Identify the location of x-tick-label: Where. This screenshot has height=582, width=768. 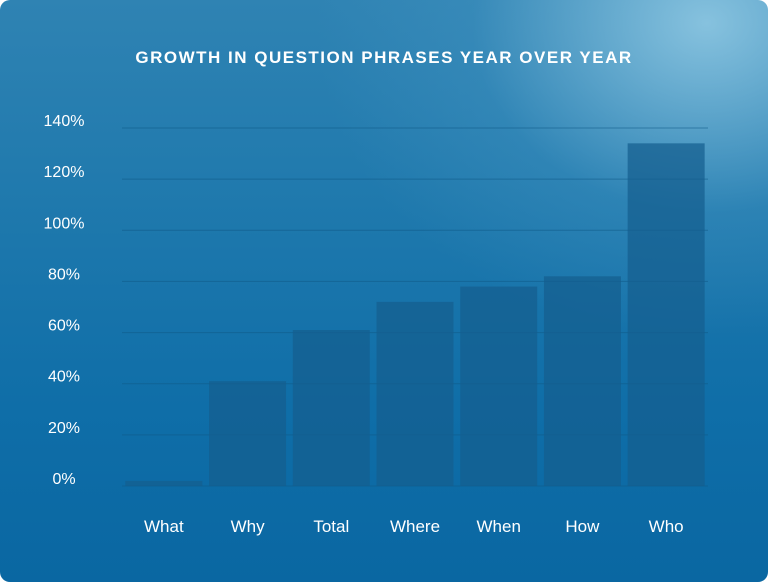
(415, 526).